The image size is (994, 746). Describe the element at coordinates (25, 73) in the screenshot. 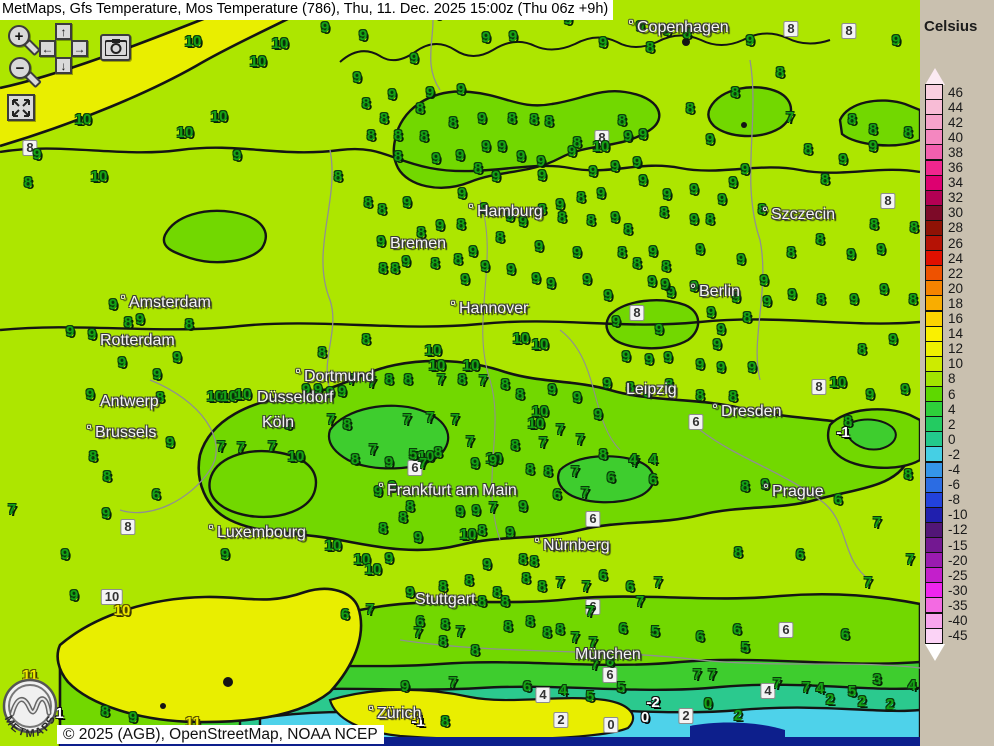

I see `zoom-out-button: −` at that location.